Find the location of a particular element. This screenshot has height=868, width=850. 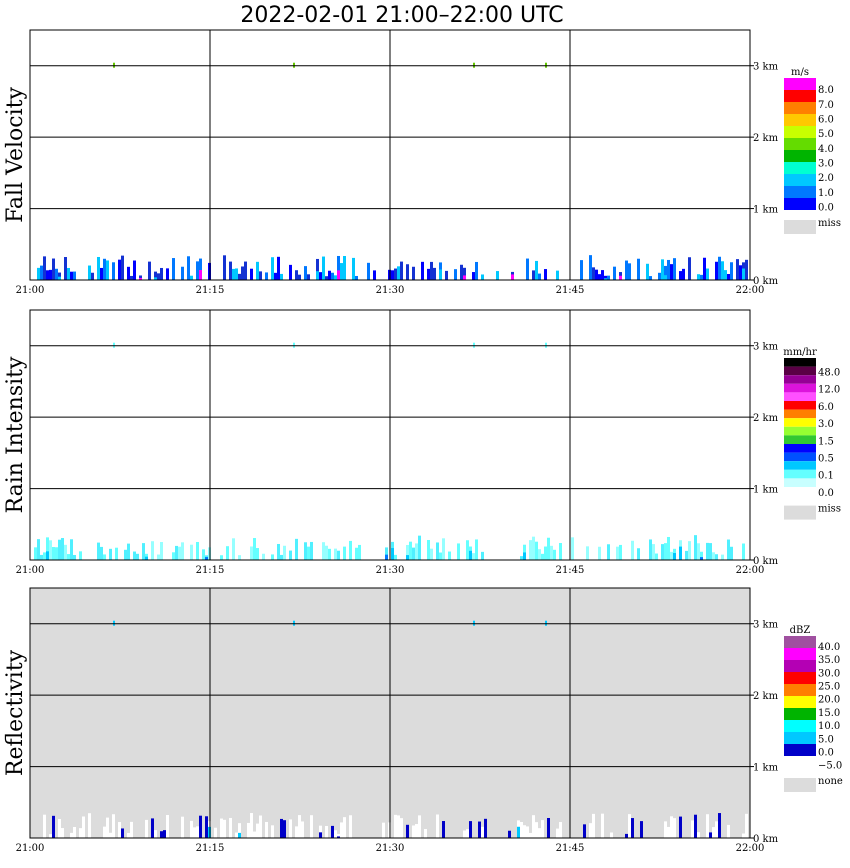

colorbar-label: 10.0 is located at coordinates (829, 726).